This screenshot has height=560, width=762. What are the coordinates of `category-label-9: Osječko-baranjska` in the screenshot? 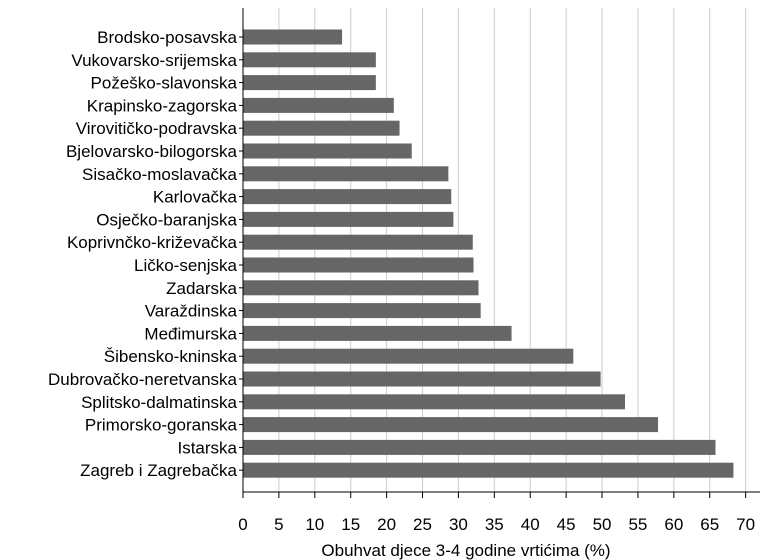 It's located at (166, 219).